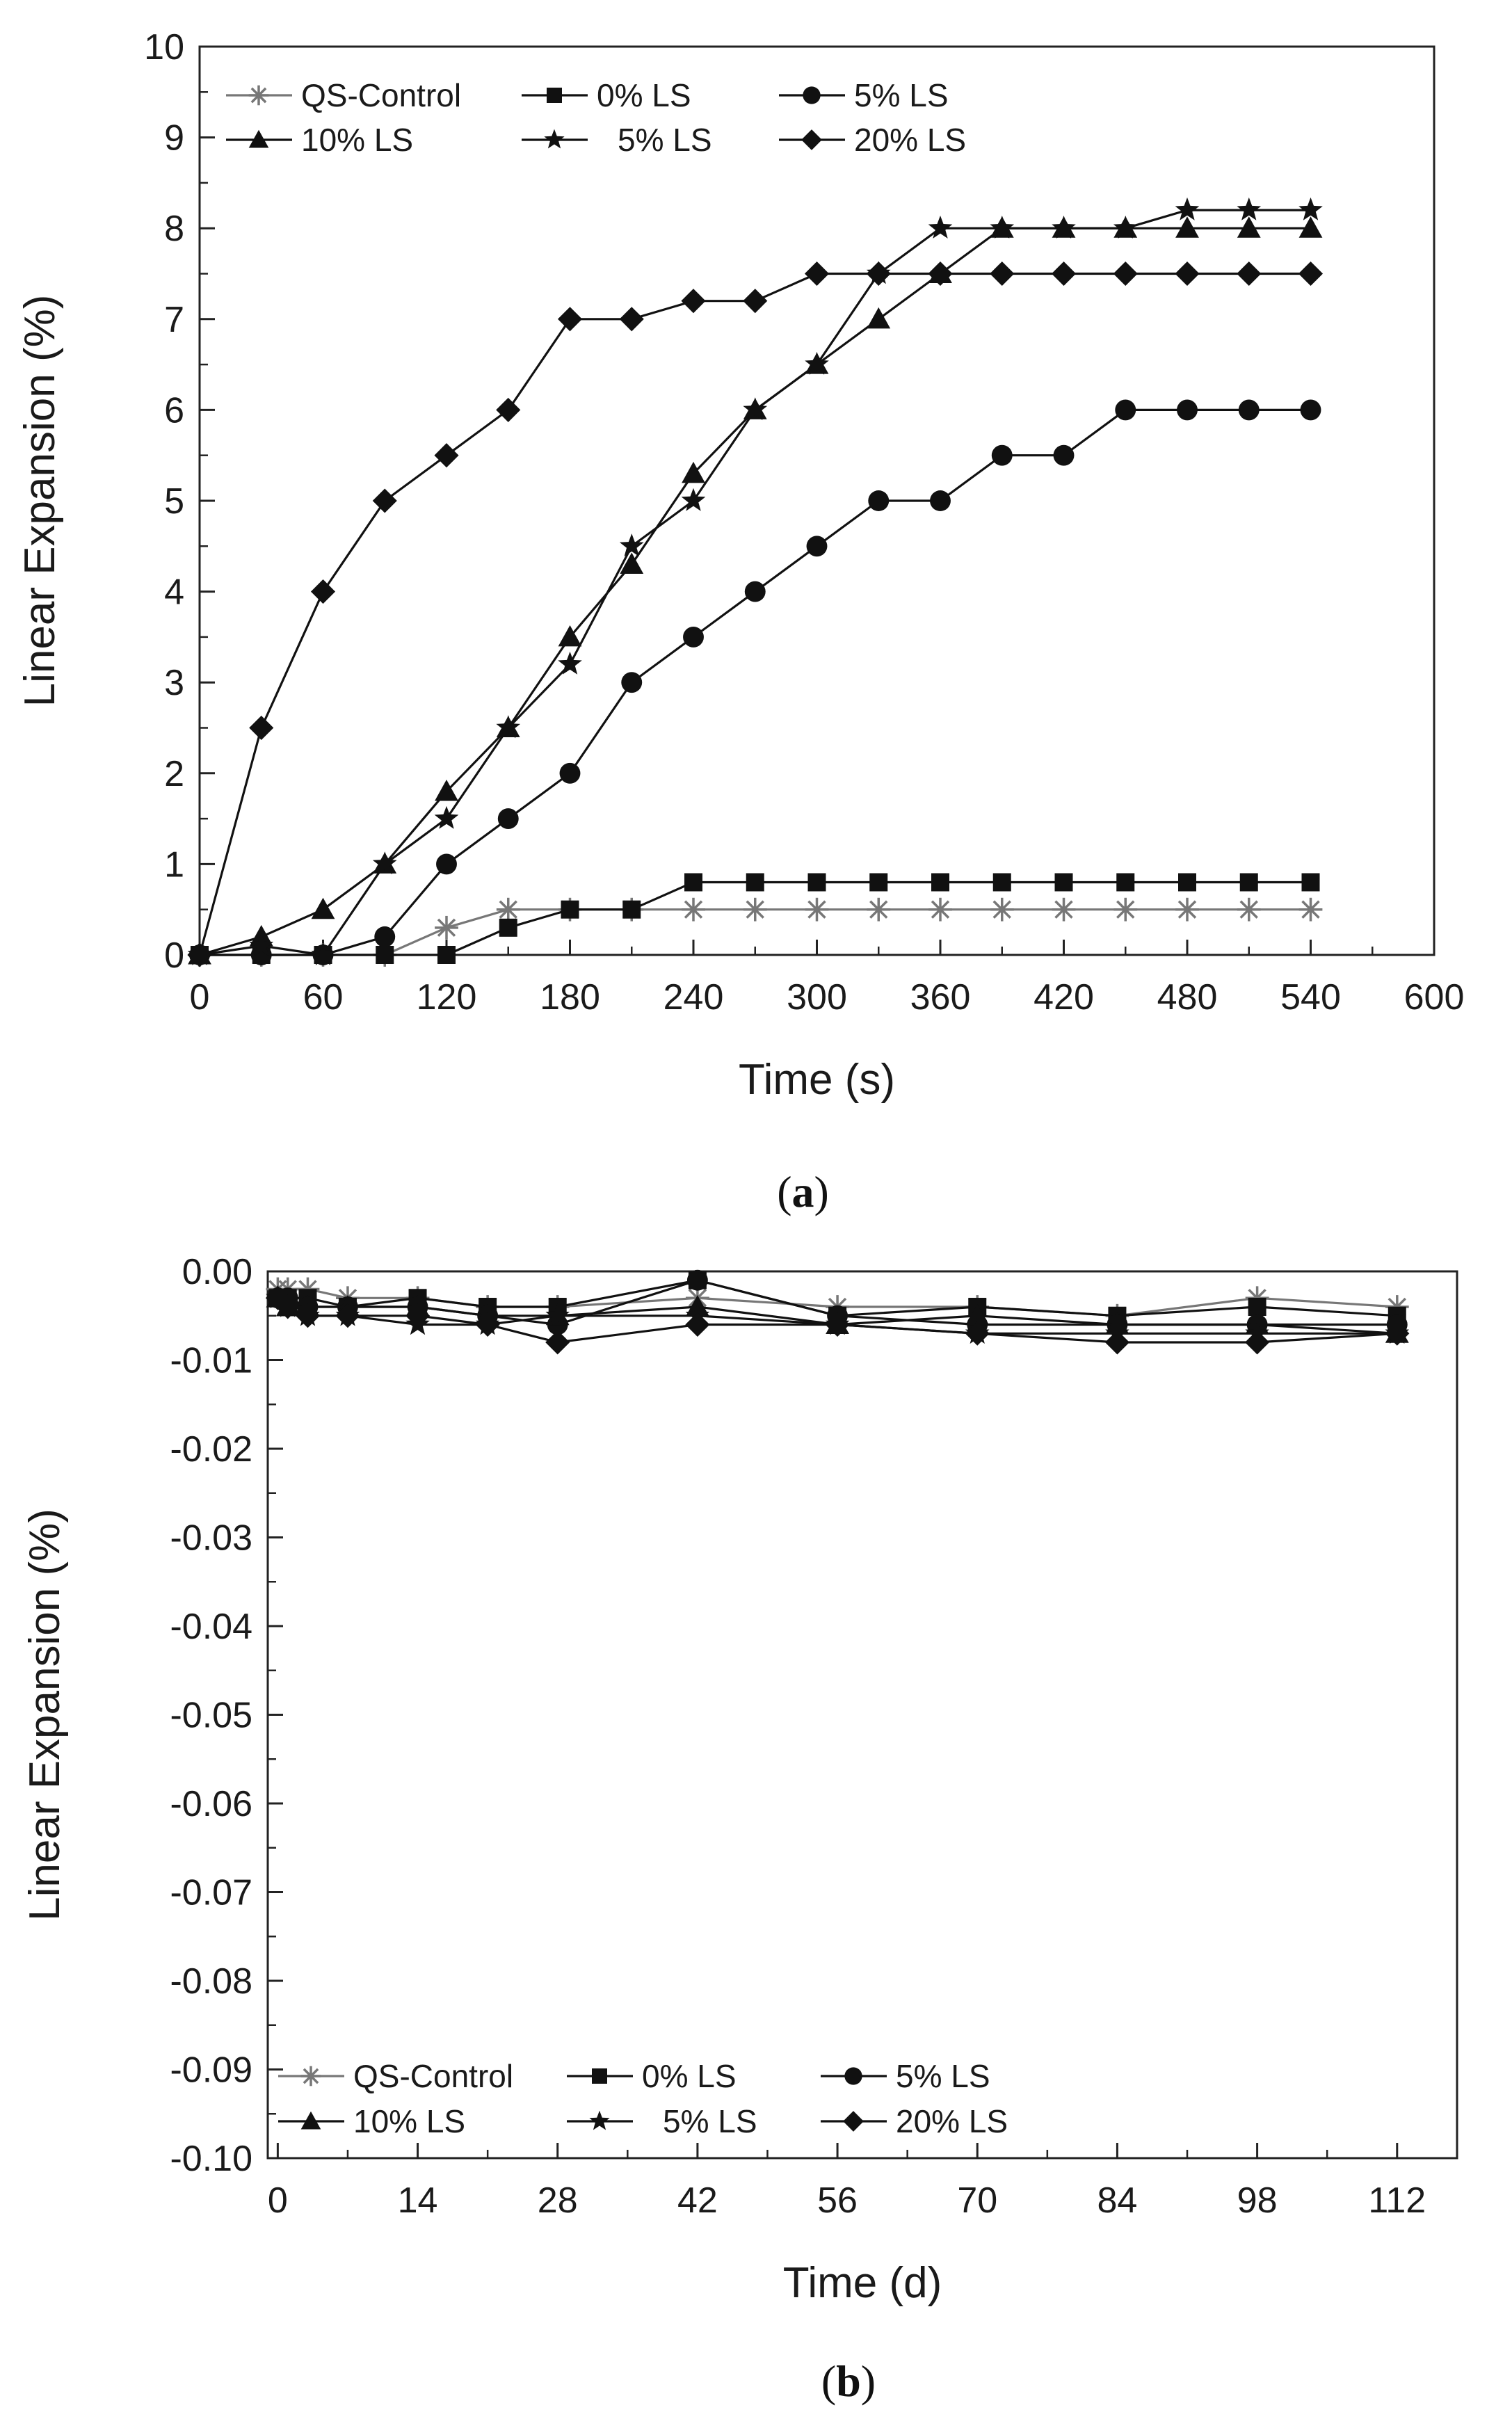 The width and height of the screenshot is (1512, 2428). I want to click on x-tick-label-3: 180, so click(570, 997).